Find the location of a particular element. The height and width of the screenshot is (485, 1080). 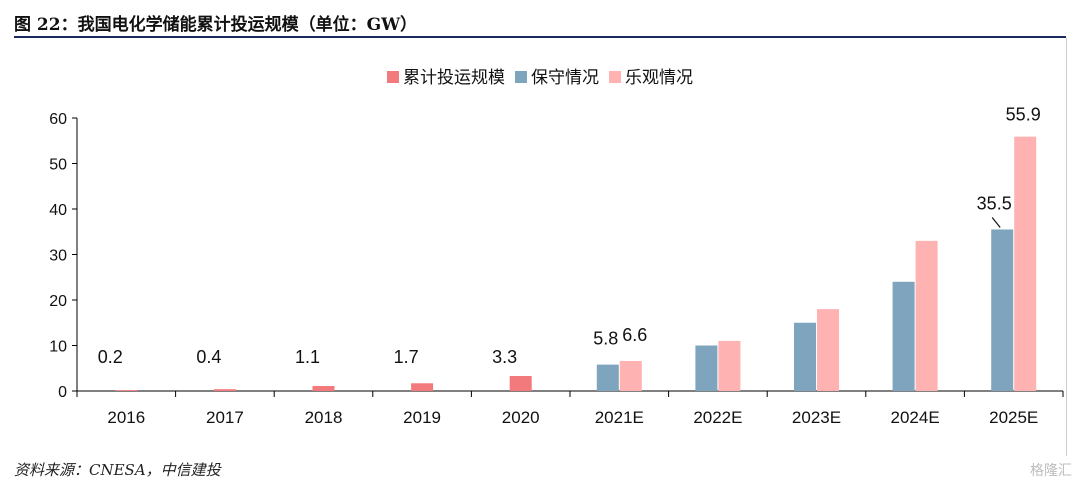

bar-累计投运规模-2018 is located at coordinates (323, 388).